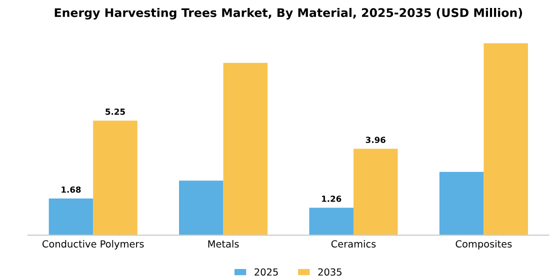 The height and width of the screenshot is (280, 560). Describe the element at coordinates (330, 272) in the screenshot. I see `legend-label: 2035` at that location.